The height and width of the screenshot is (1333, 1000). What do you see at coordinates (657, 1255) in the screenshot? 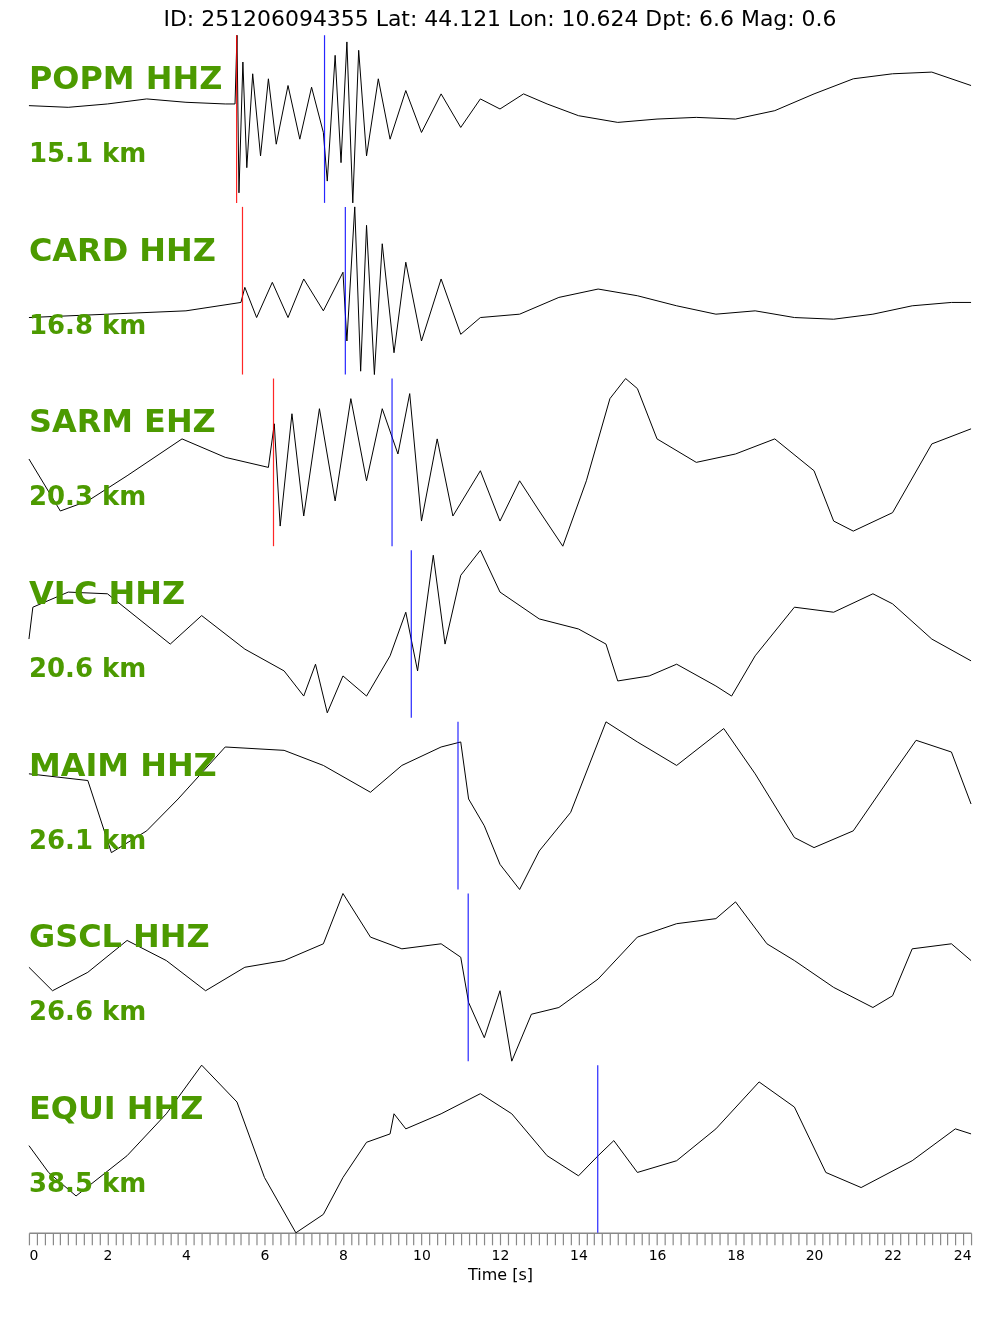
I see `x-tick-label: 16` at bounding box center [657, 1255].